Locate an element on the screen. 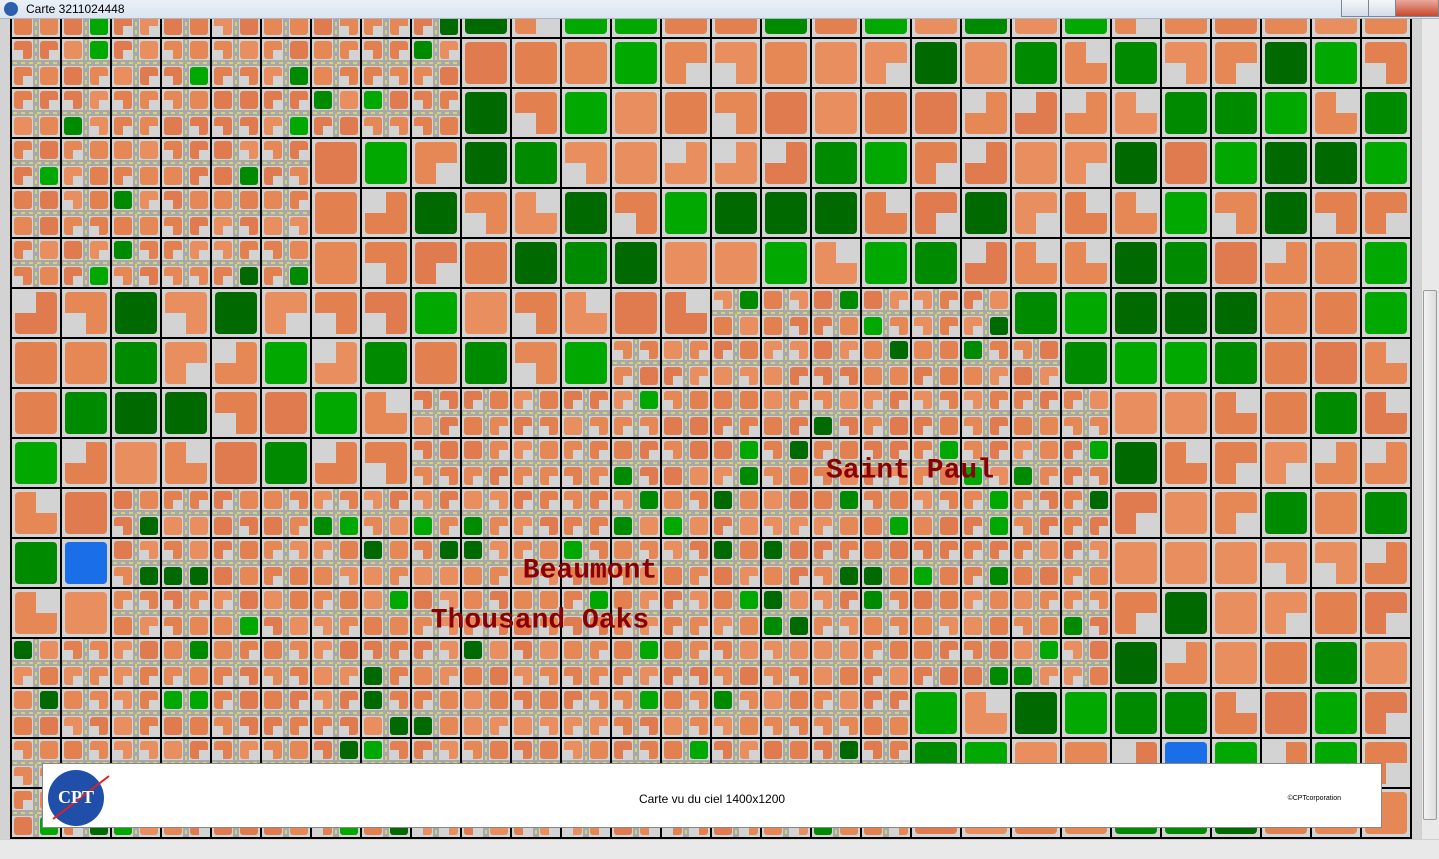 The height and width of the screenshot is (859, 1439). horizontal-scrollbar is located at coordinates (719, 849).